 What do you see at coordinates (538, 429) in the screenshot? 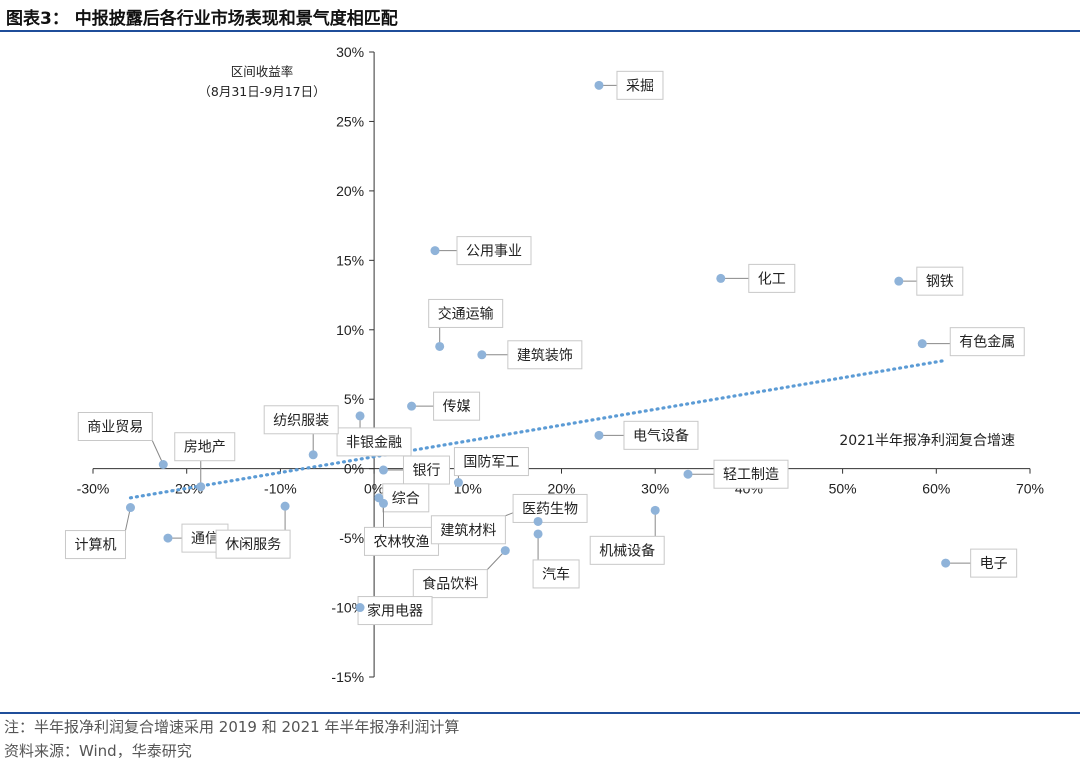
I see `trend-line` at bounding box center [538, 429].